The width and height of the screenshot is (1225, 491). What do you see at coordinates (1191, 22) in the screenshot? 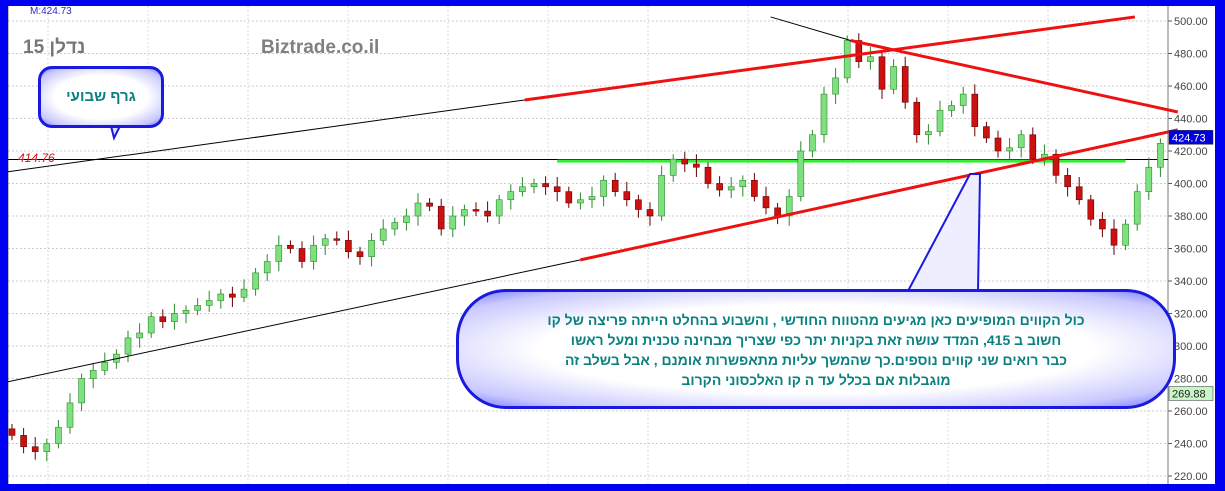
I see `y-tick-label: 500.00` at bounding box center [1191, 22].